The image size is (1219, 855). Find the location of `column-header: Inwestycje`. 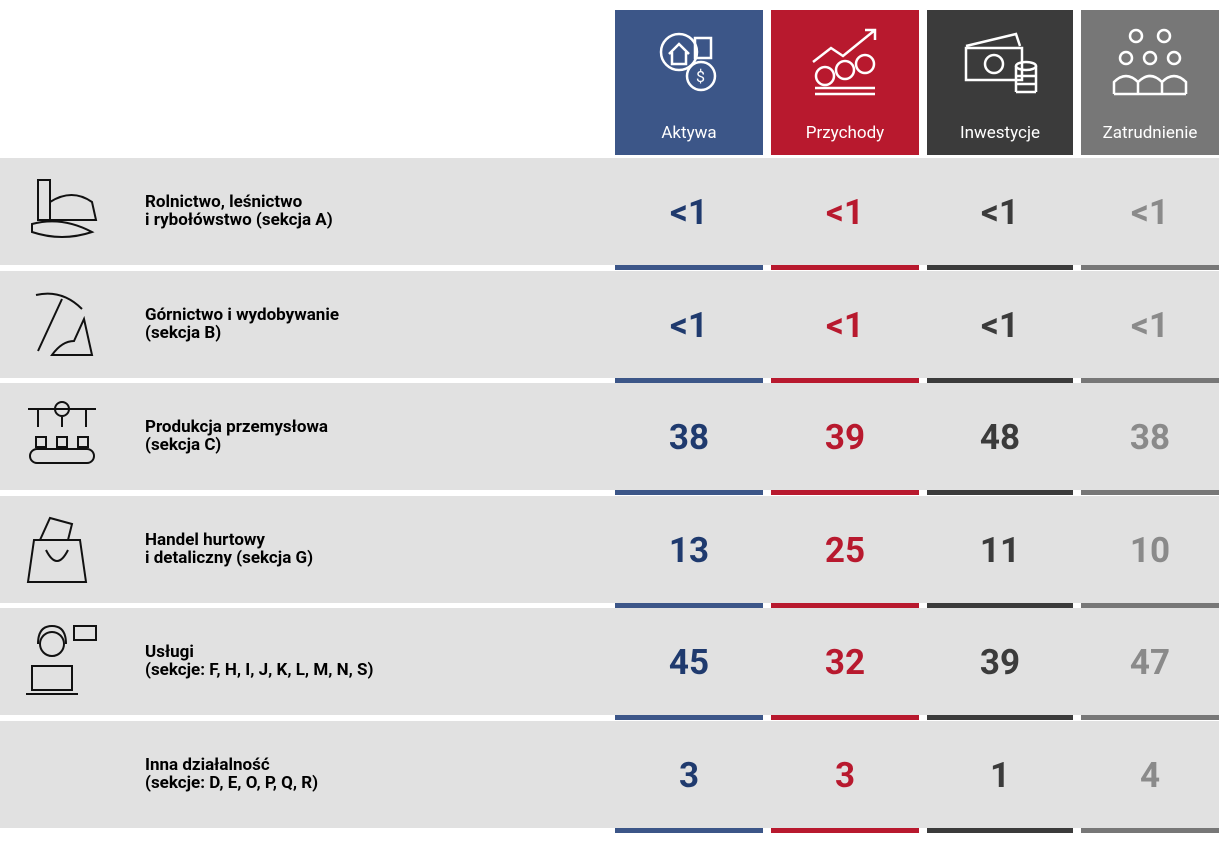

column-header: Inwestycje is located at coordinates (1000, 82).